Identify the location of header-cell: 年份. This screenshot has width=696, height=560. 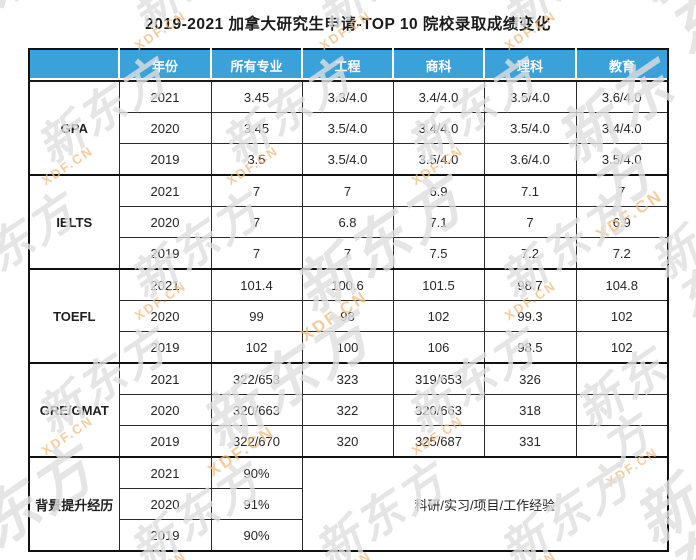
(165, 65).